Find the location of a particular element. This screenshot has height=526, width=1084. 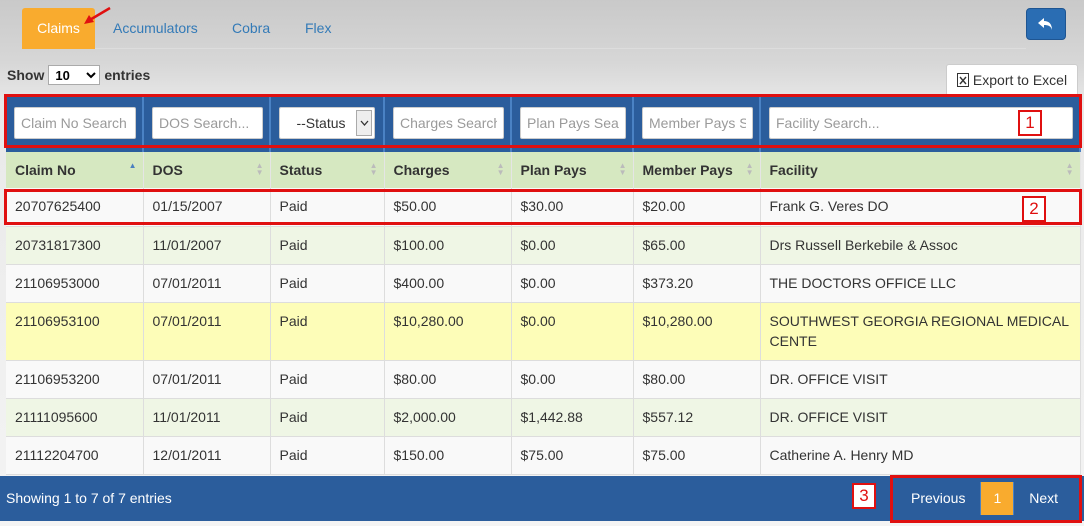

tab-flex: Flex is located at coordinates (318, 28).